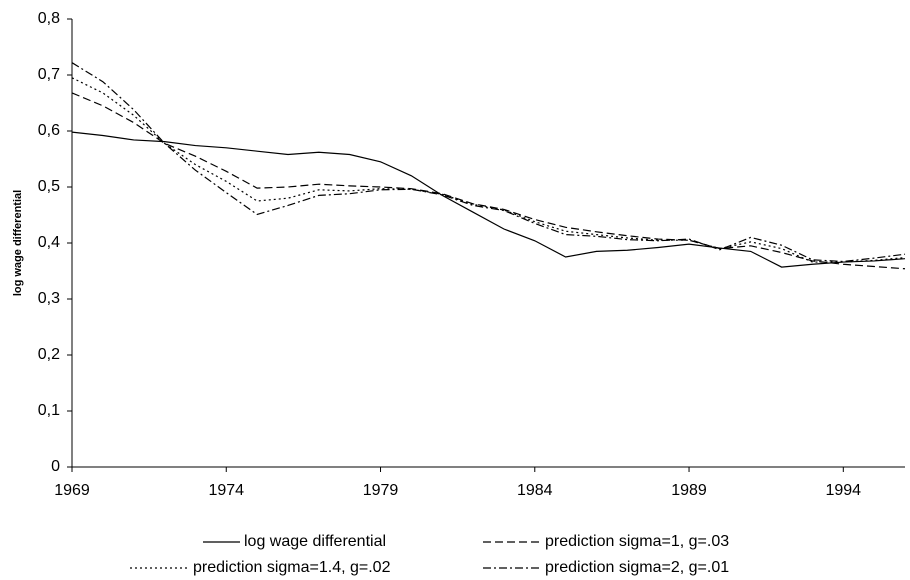 The width and height of the screenshot is (910, 580). What do you see at coordinates (226, 490) in the screenshot?
I see `x-tick-label: 1974` at bounding box center [226, 490].